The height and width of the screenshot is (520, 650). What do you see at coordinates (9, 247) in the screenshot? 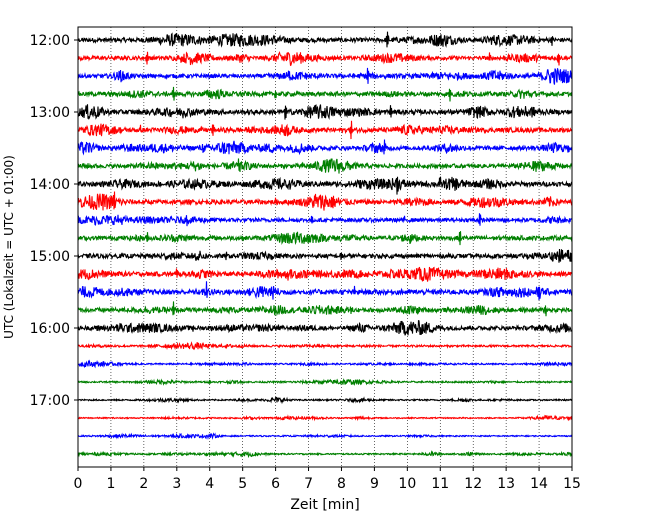
I see `y-axis-label: UTC (Lokalzeit = UTC + 01:00)` at bounding box center [9, 247].